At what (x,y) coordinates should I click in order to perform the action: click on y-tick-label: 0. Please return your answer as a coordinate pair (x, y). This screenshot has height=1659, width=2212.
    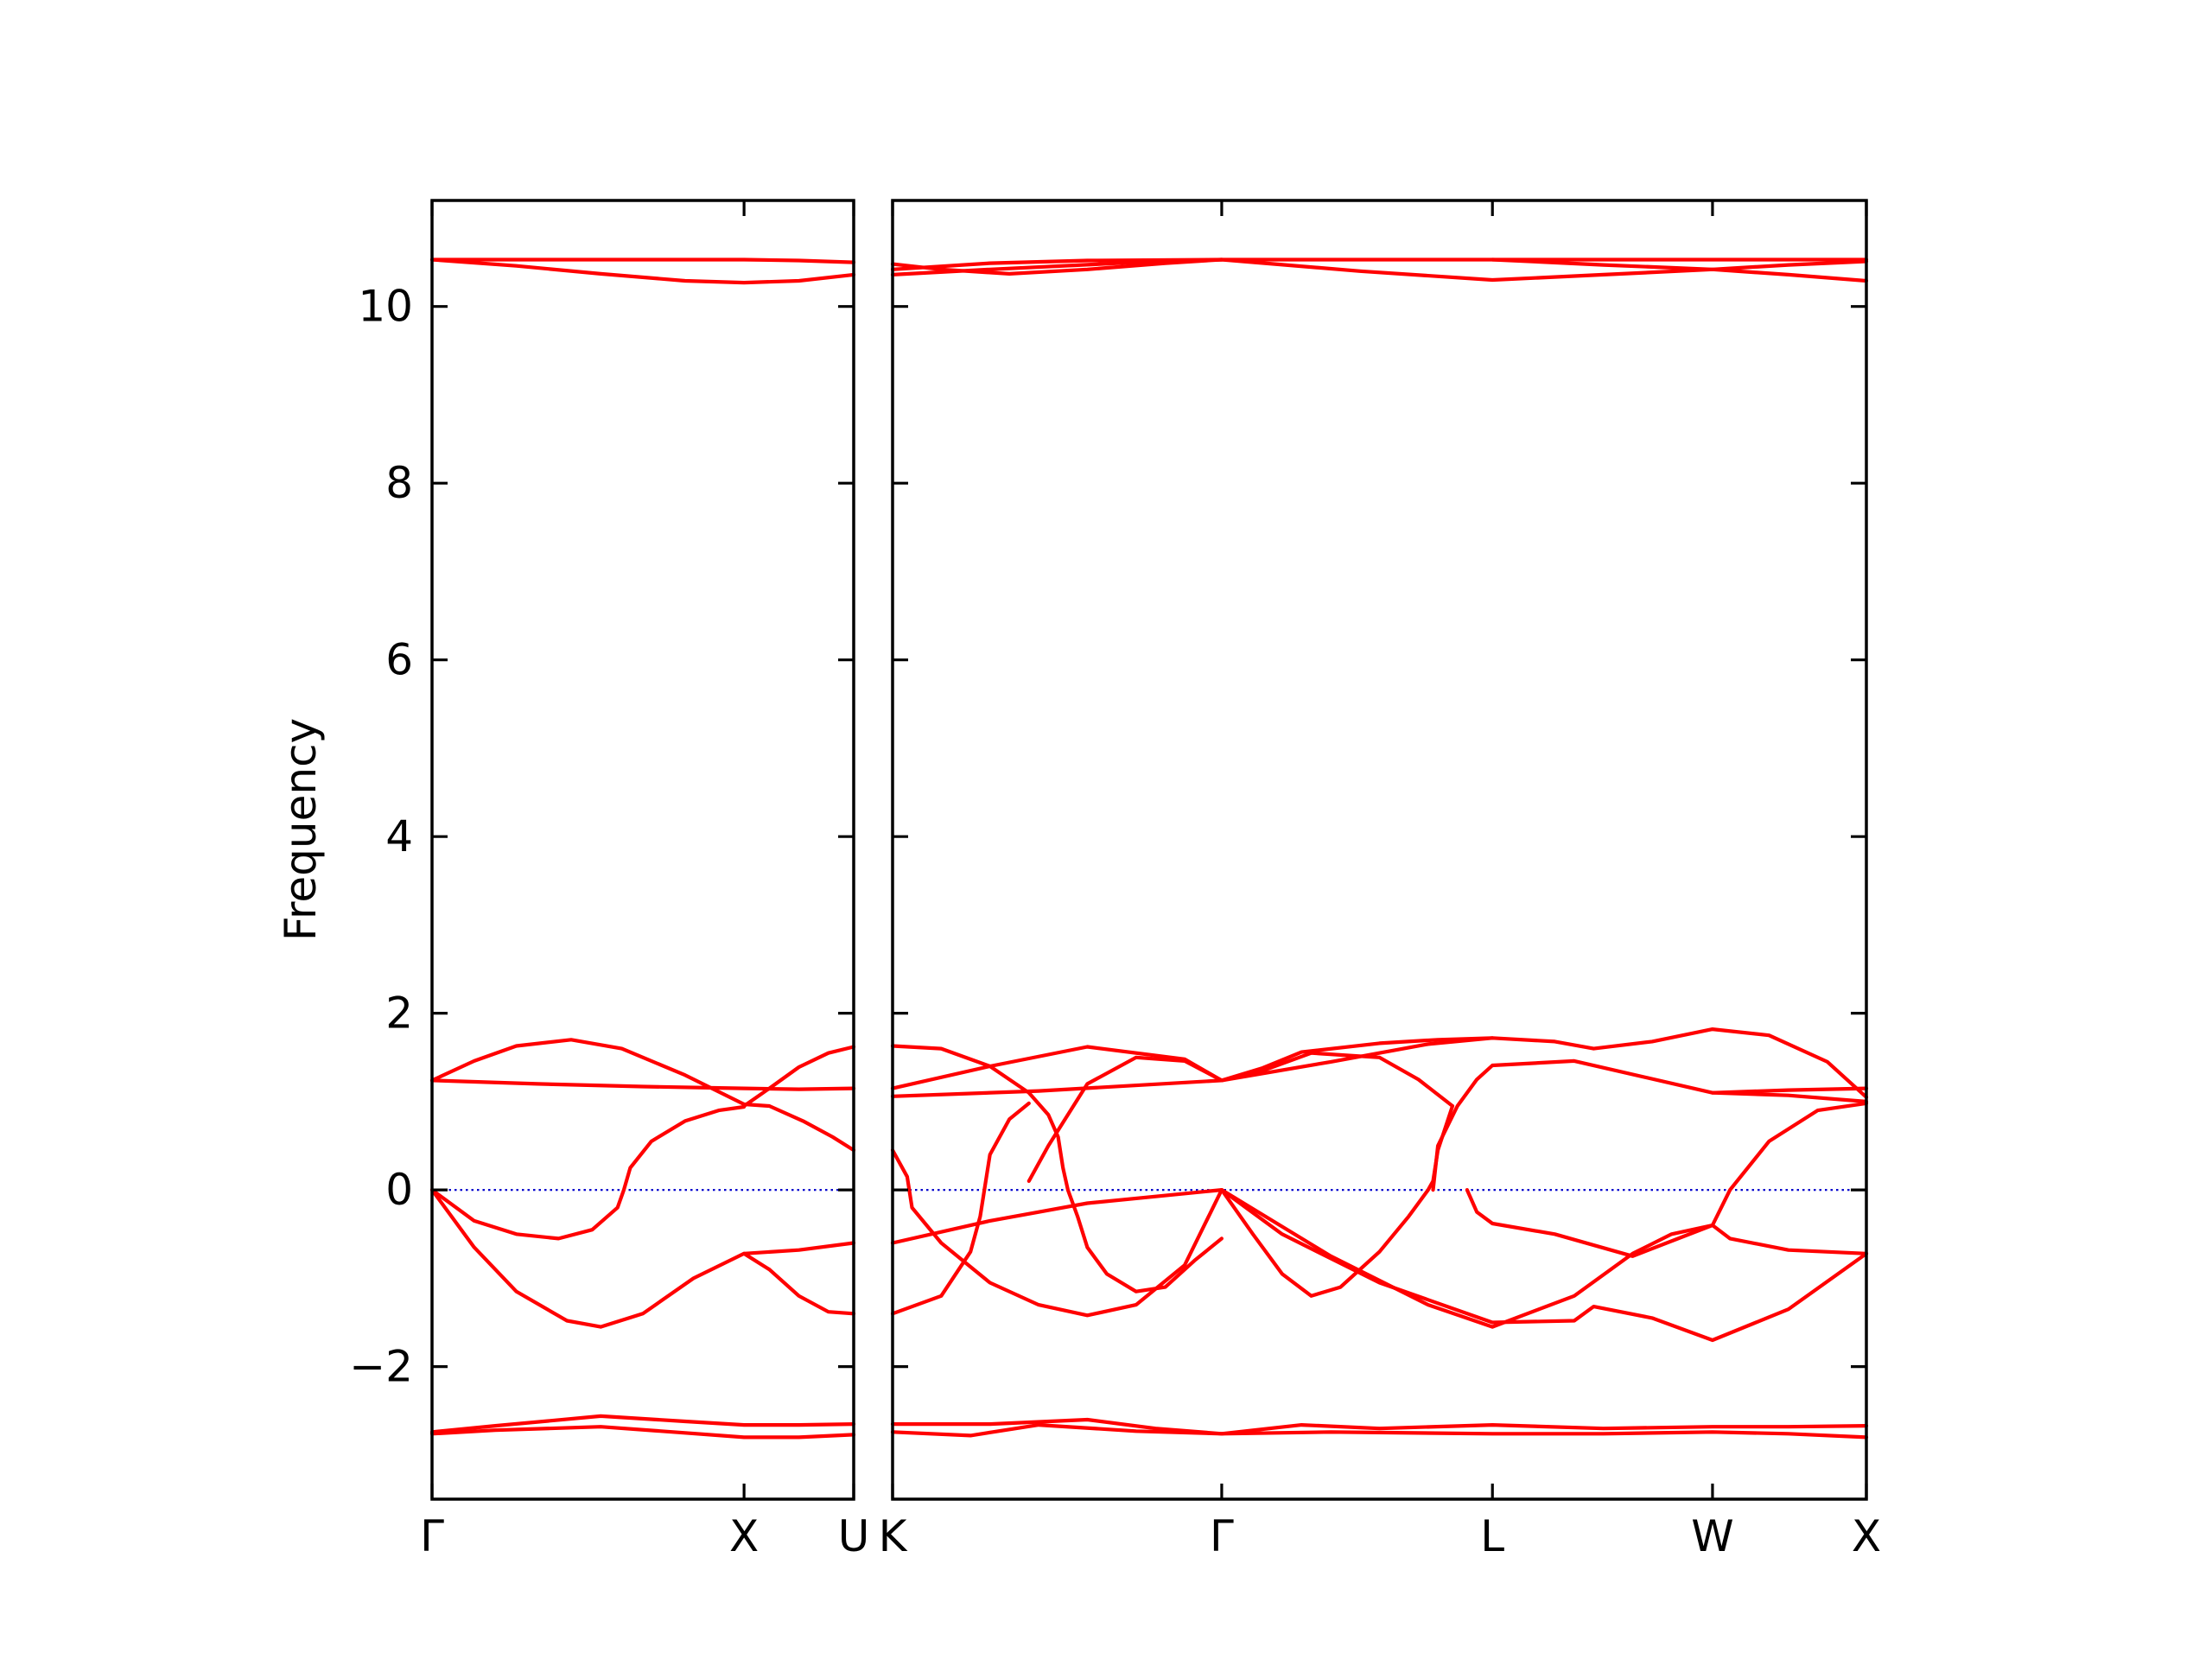
    Looking at the image, I should click on (399, 1190).